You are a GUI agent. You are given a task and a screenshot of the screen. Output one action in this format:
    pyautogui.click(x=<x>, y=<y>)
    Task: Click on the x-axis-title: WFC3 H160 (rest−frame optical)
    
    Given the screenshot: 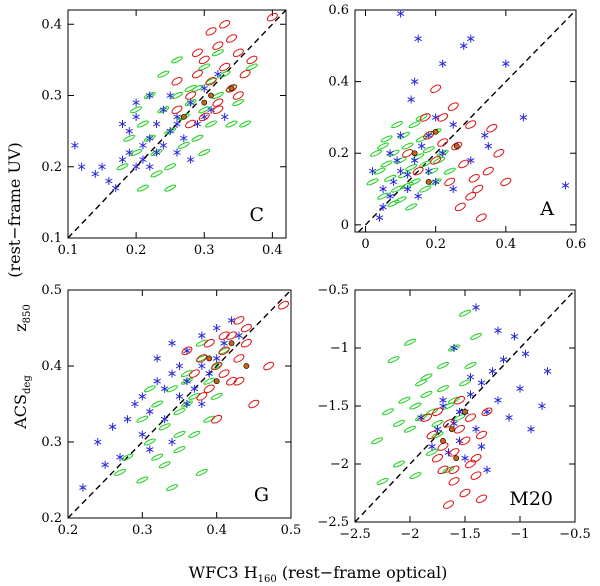 What is the action you would take?
    pyautogui.click(x=318, y=574)
    